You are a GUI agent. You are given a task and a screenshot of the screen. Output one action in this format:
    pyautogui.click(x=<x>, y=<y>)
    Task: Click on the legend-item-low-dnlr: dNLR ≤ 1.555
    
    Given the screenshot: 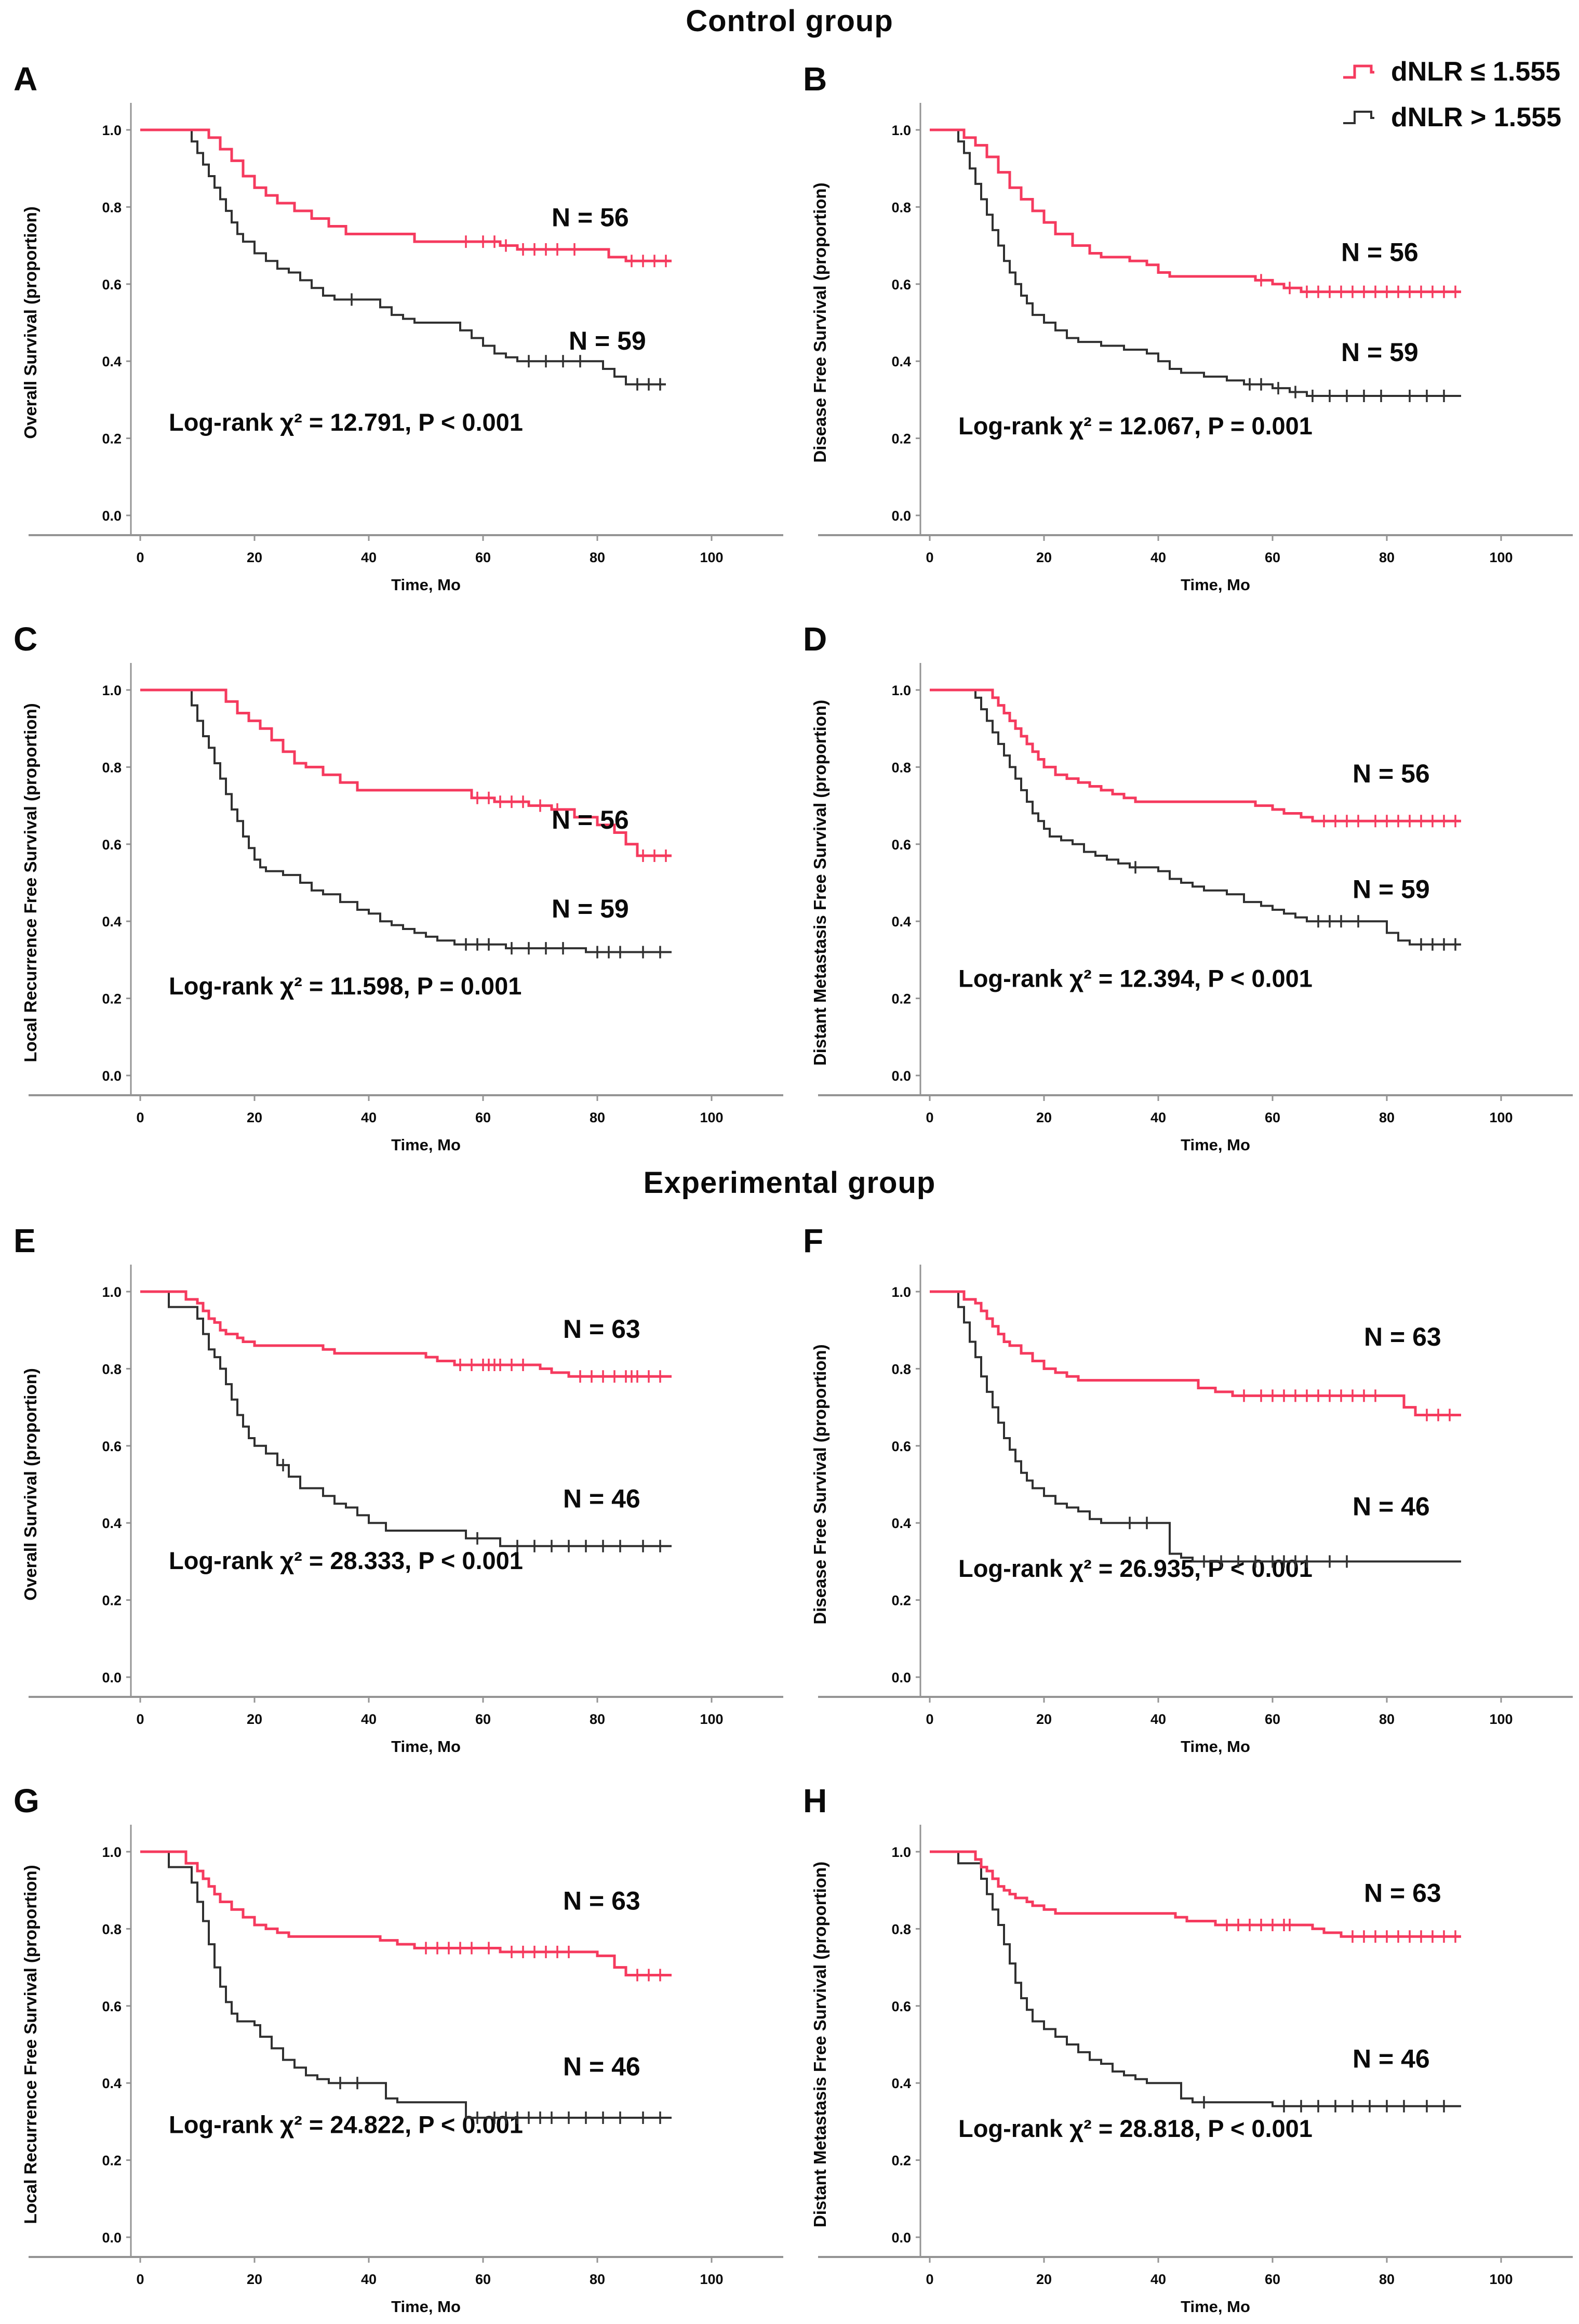 What is the action you would take?
    pyautogui.click(x=1451, y=71)
    